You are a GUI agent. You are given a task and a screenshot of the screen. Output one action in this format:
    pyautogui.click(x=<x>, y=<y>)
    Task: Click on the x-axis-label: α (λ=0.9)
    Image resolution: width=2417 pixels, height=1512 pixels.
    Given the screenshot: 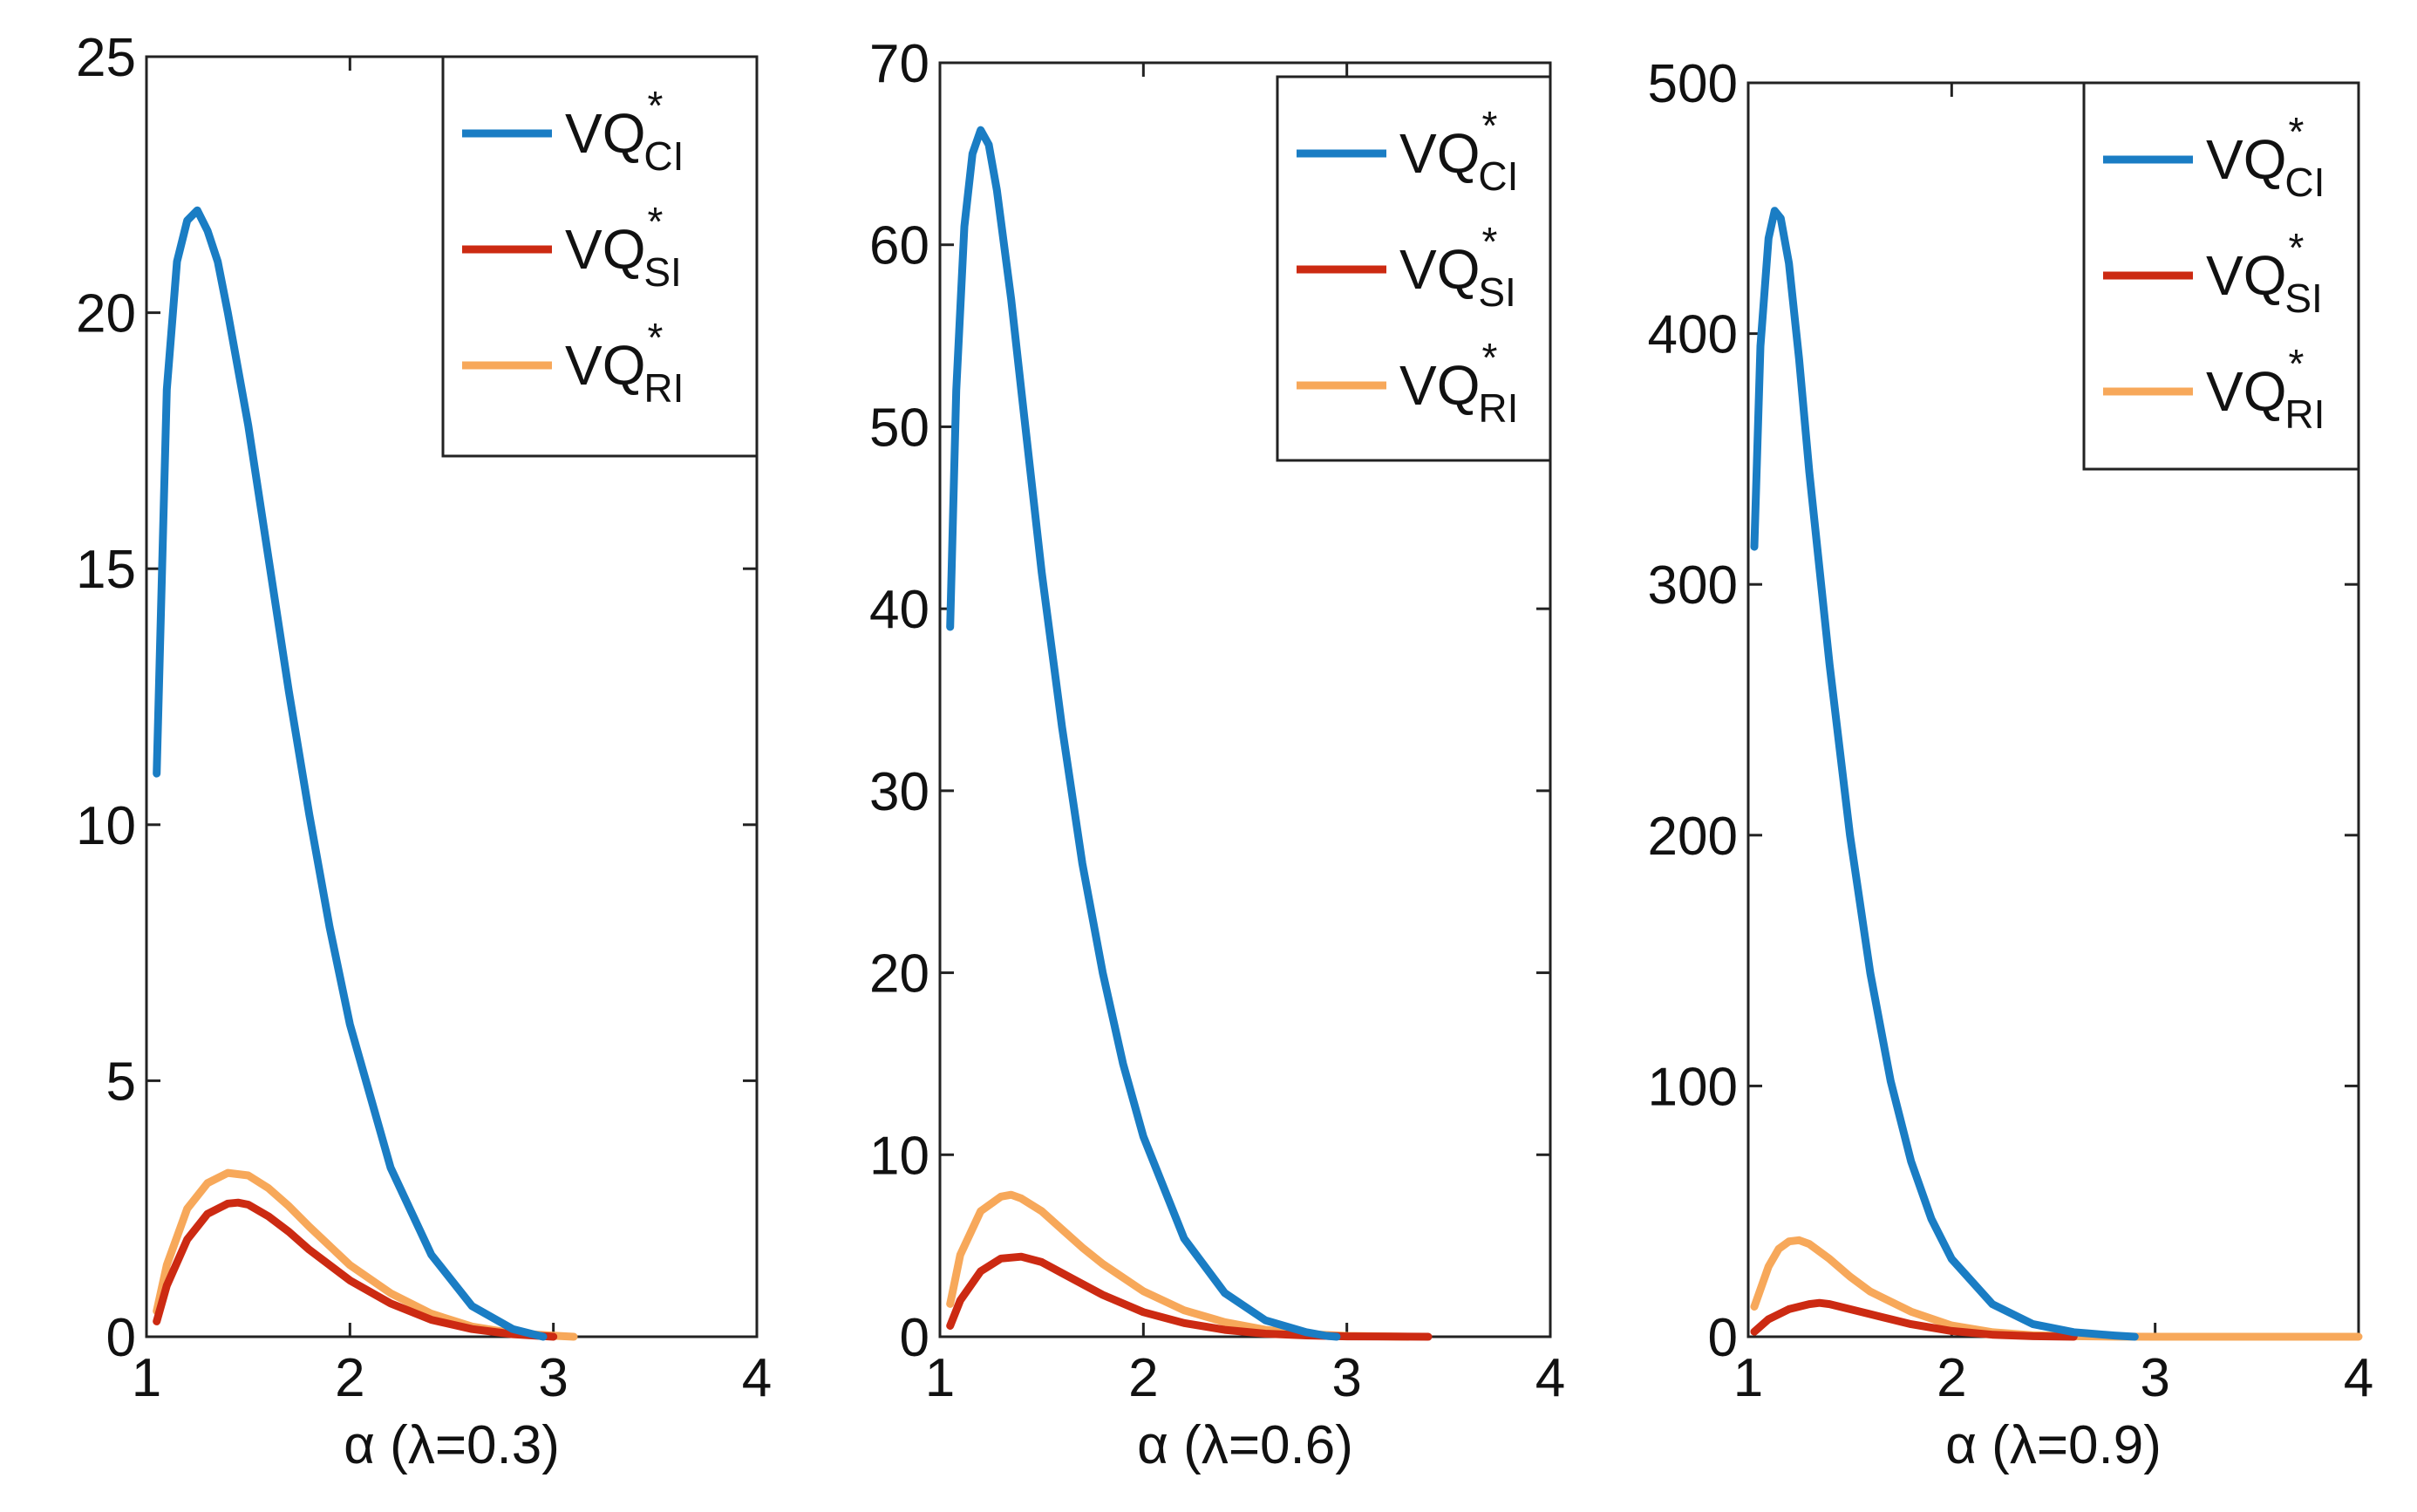 What is the action you would take?
    pyautogui.click(x=2053, y=1445)
    